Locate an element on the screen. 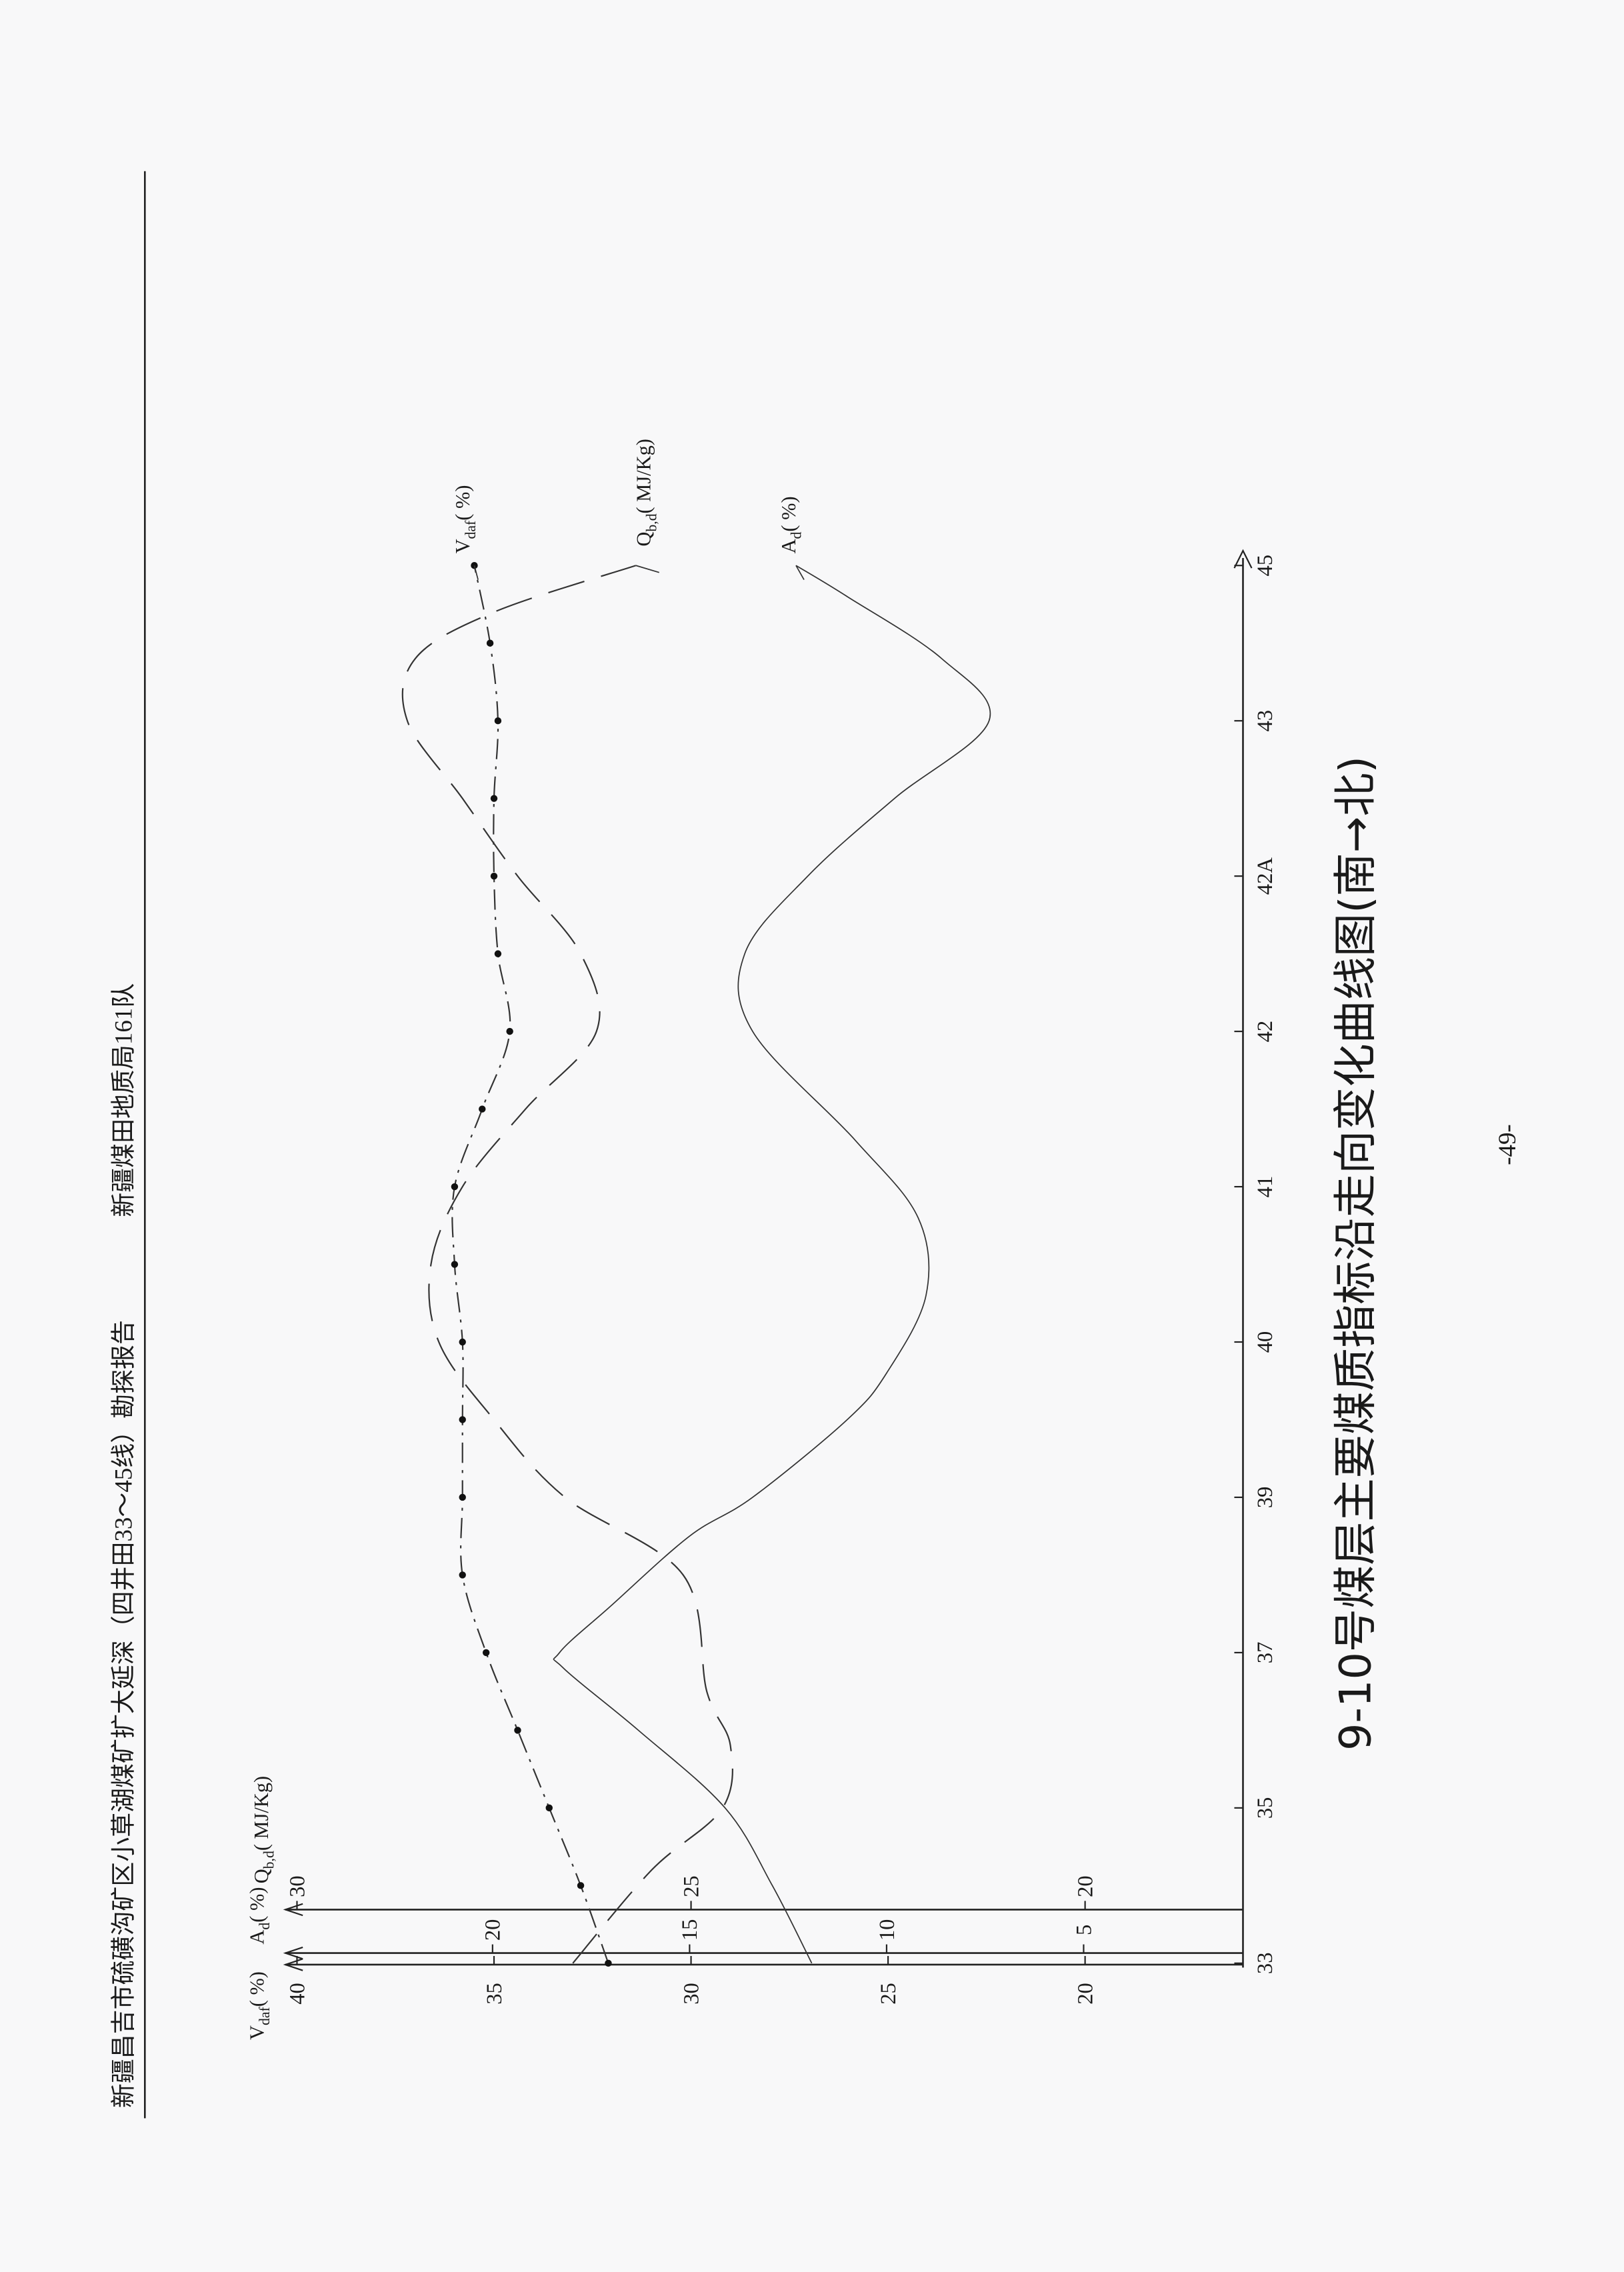 This screenshot has width=1624, height=2272. series-label-0-sub: daf is located at coordinates (471, 529).